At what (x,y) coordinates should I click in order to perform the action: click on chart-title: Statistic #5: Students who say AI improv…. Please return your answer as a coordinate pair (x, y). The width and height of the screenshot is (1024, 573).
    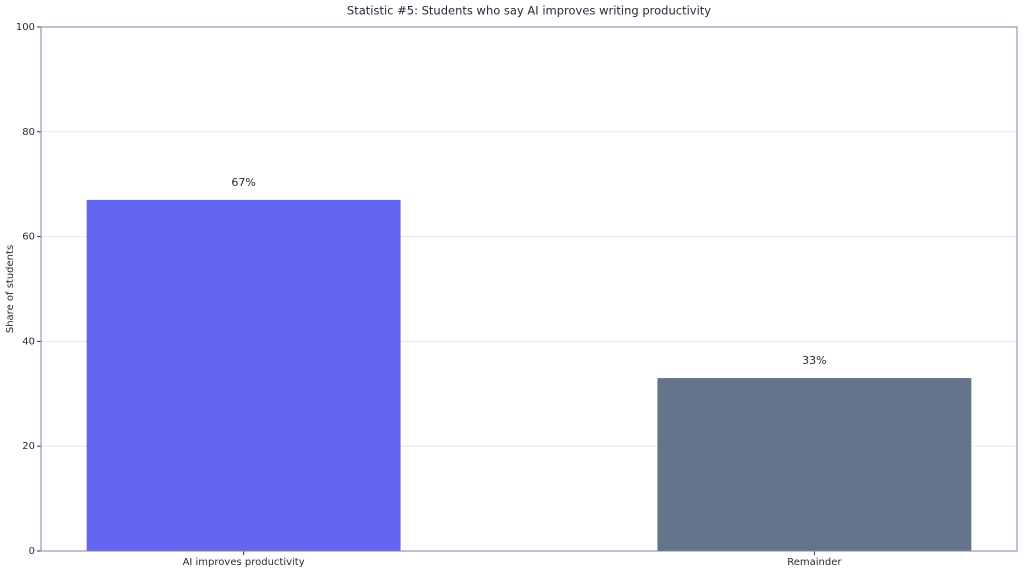
    Looking at the image, I should click on (529, 11).